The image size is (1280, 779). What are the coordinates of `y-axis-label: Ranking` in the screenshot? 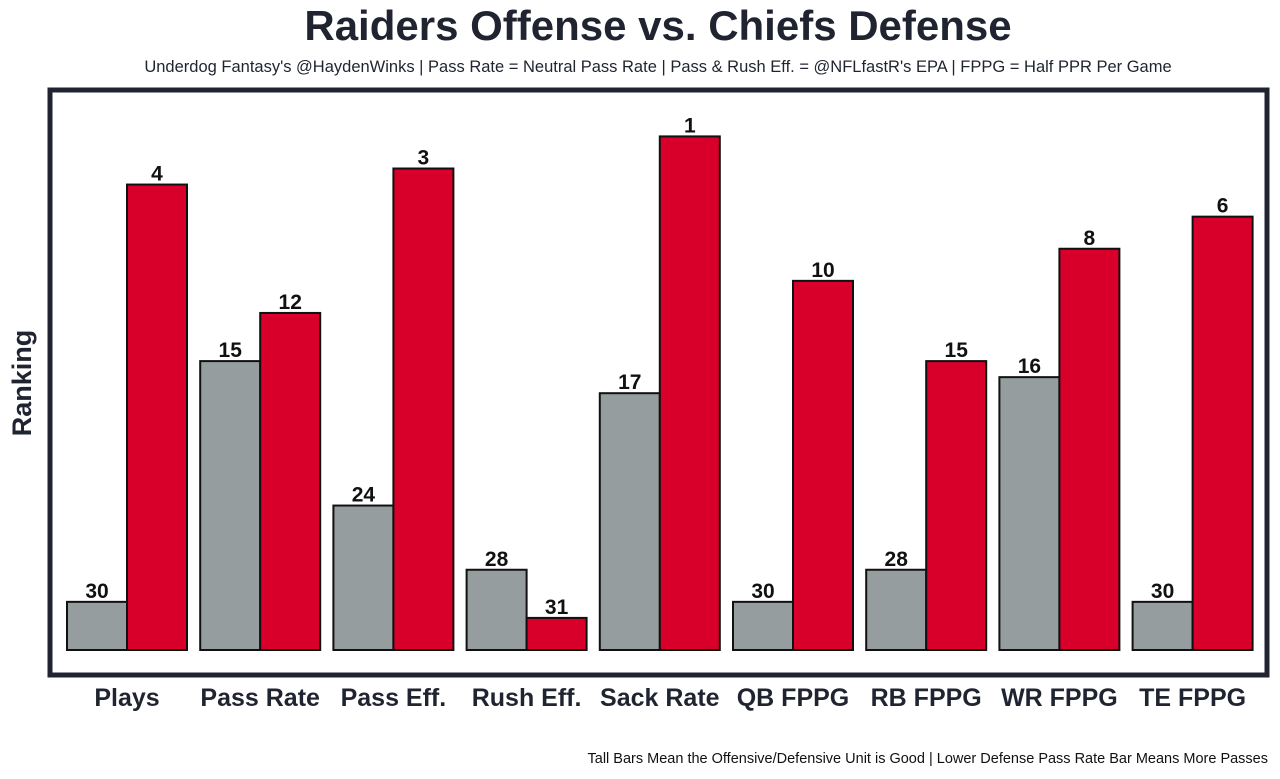 It's located at (22, 383).